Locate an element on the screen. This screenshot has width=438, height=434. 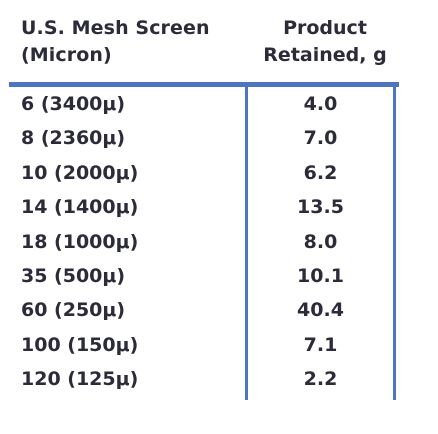
cell-retained: 10.1 is located at coordinates (320, 275).